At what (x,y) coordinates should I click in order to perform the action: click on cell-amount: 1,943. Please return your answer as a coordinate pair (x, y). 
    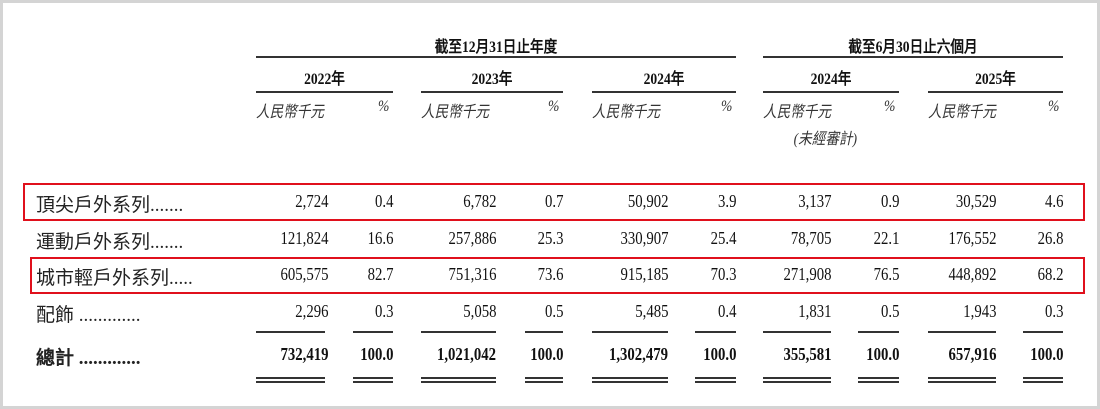
    Looking at the image, I should click on (979, 311).